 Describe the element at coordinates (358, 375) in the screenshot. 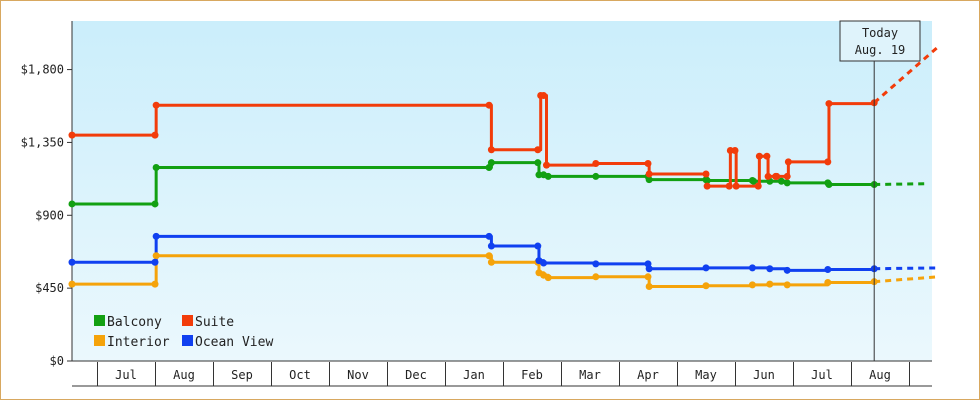

I see `x-tick-label: Nov` at that location.